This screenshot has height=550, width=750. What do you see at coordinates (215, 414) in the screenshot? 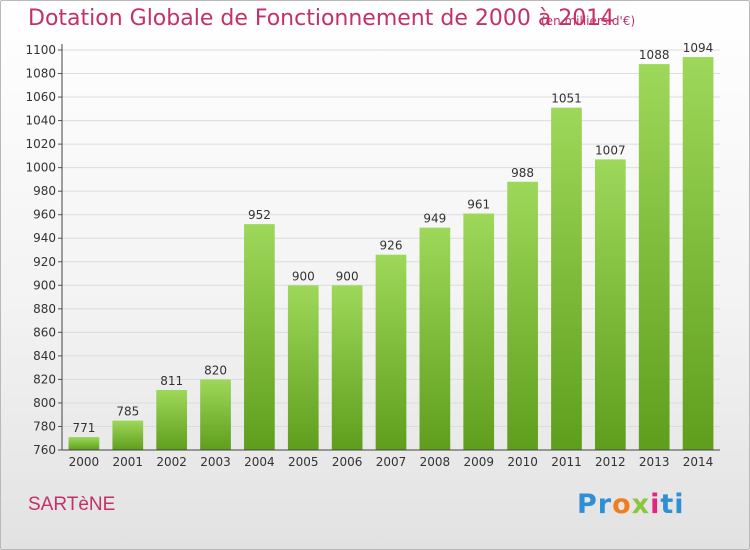
I see `bar-2003` at bounding box center [215, 414].